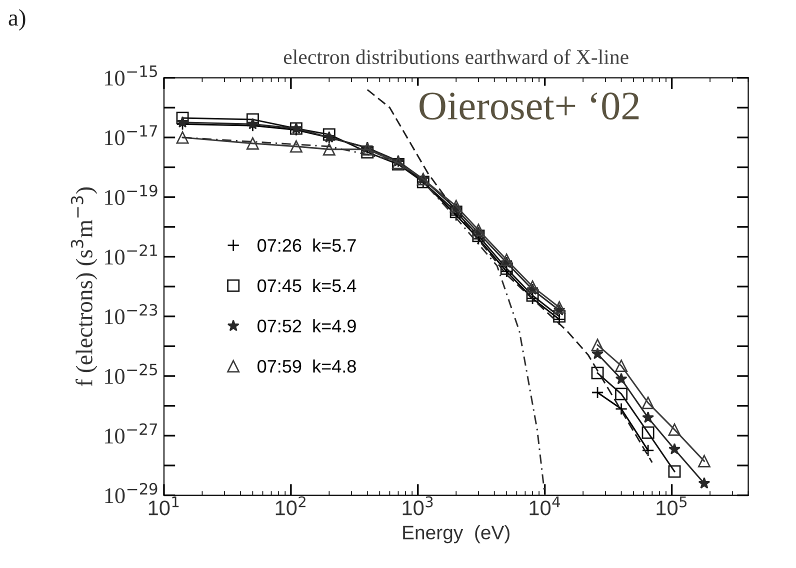  Describe the element at coordinates (529, 106) in the screenshot. I see `annotation: Oieroset+ ‘02` at that location.